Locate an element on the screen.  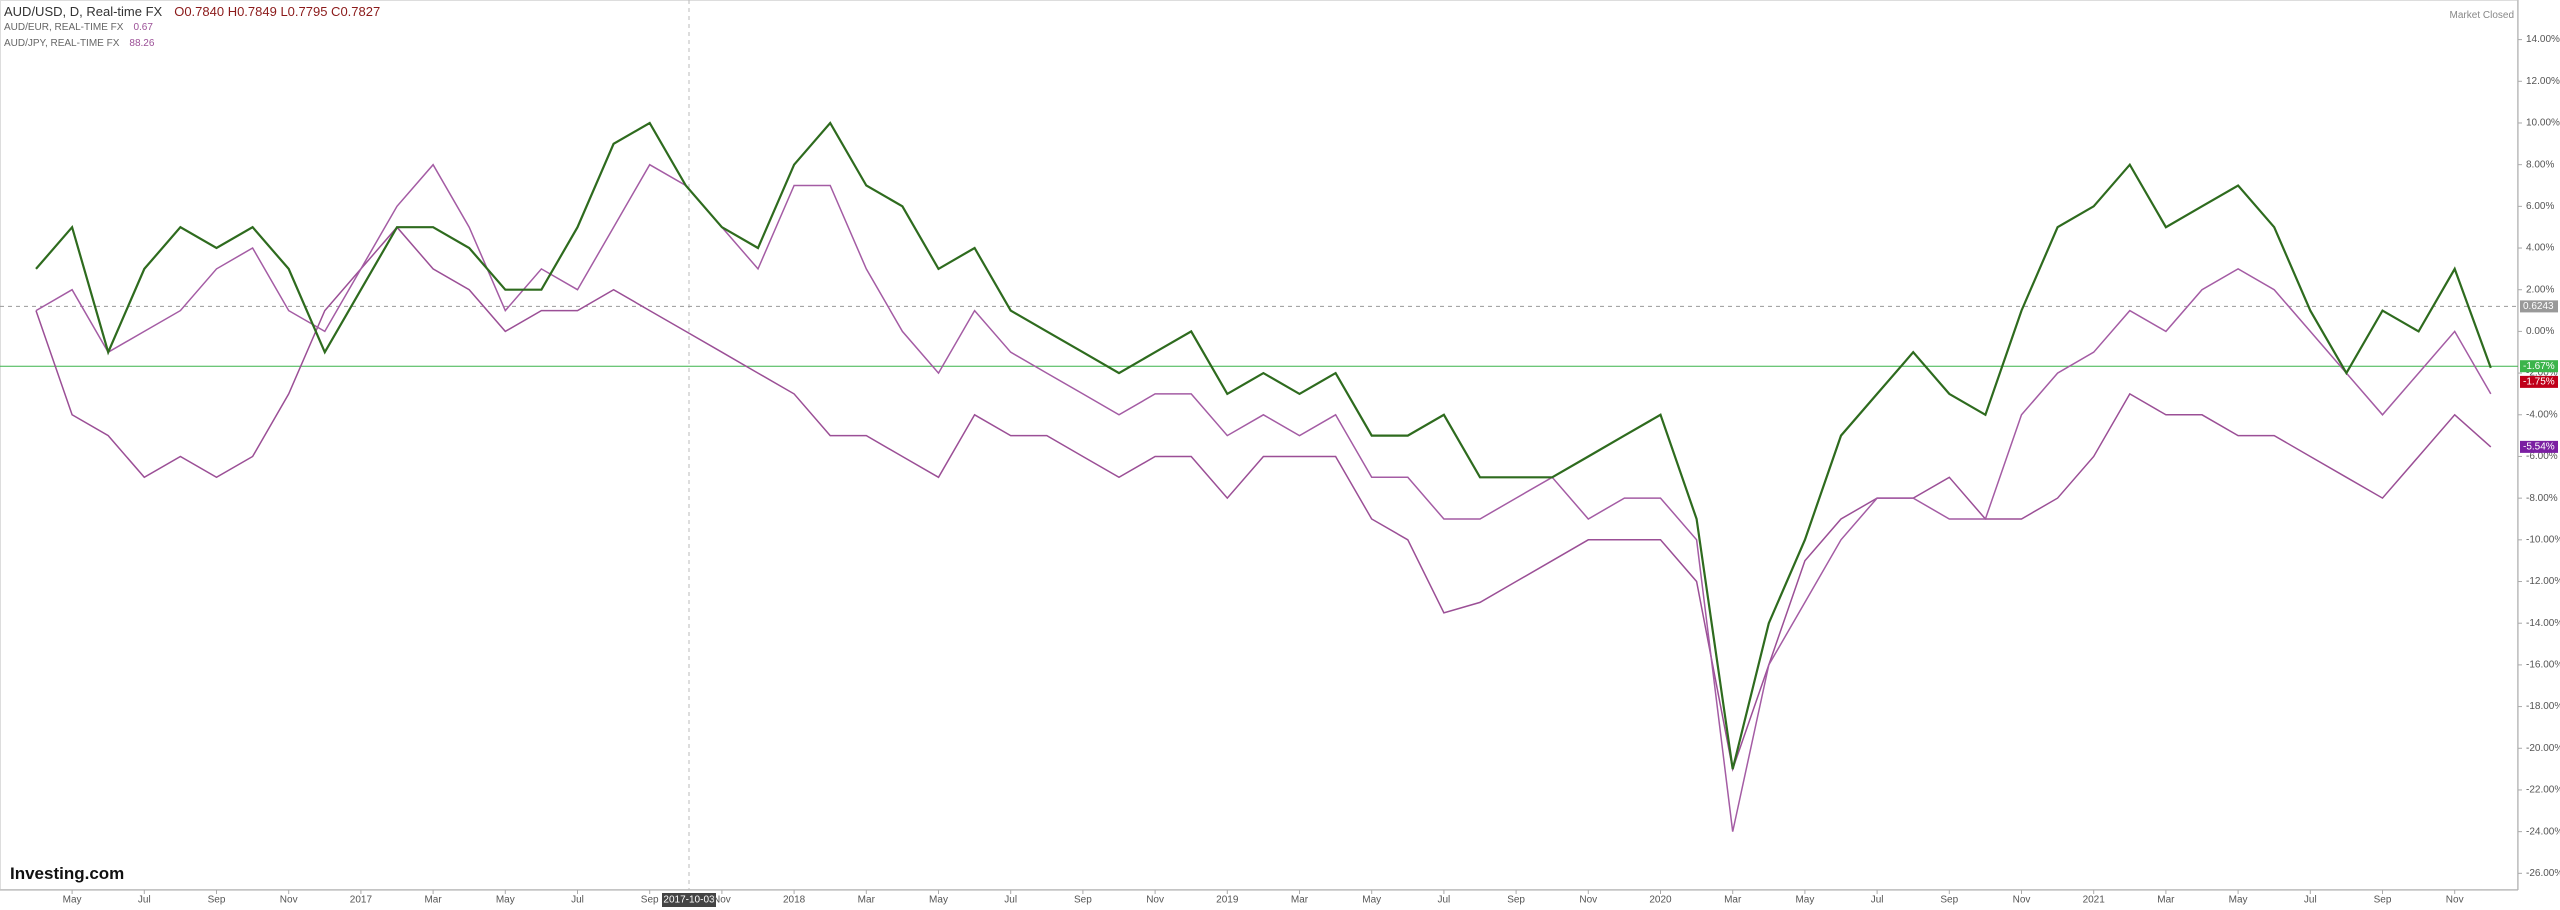
crosshair-box is located at coordinates (689, 900).